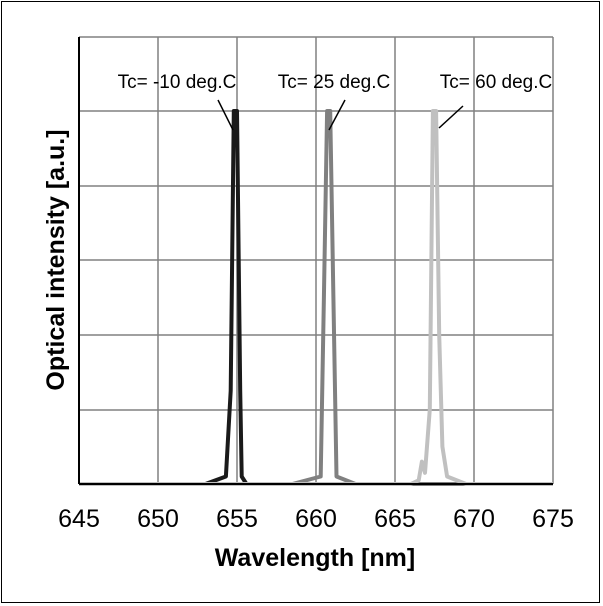  Describe the element at coordinates (474, 519) in the screenshot. I see `x-tick-label: 670` at that location.